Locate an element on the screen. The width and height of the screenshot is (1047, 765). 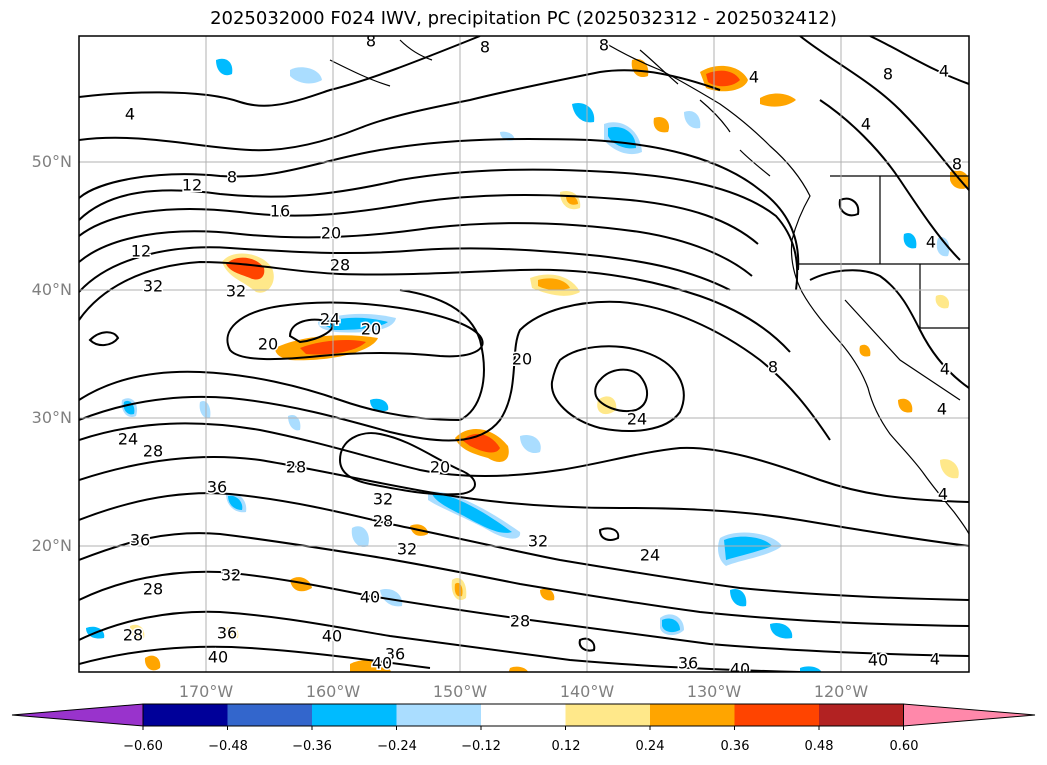
colorbar-tick: 0.12 is located at coordinates (566, 746).